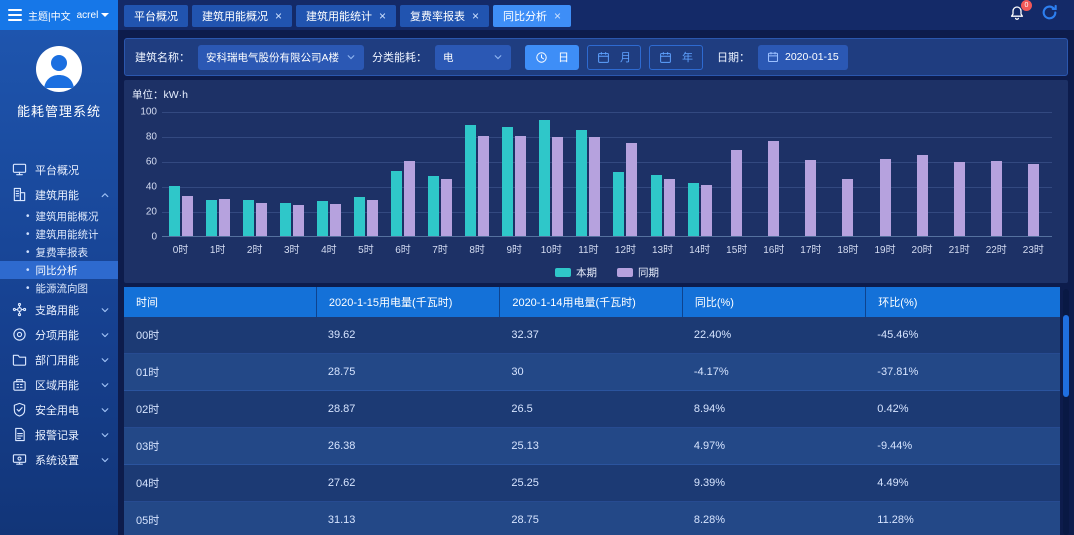  What do you see at coordinates (211, 218) in the screenshot?
I see `bar-本期-1时` at bounding box center [211, 218].